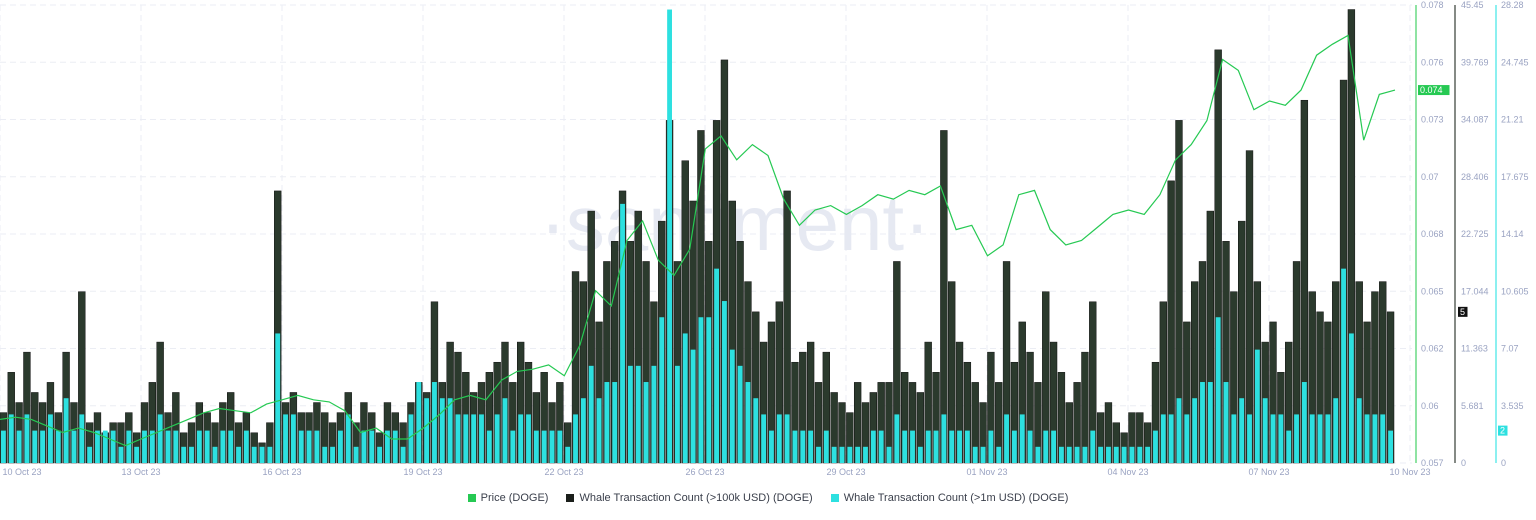 This screenshot has width=1536, height=520. What do you see at coordinates (1475, 291) in the screenshot?
I see `y-tick-label: 17.044` at bounding box center [1475, 291].